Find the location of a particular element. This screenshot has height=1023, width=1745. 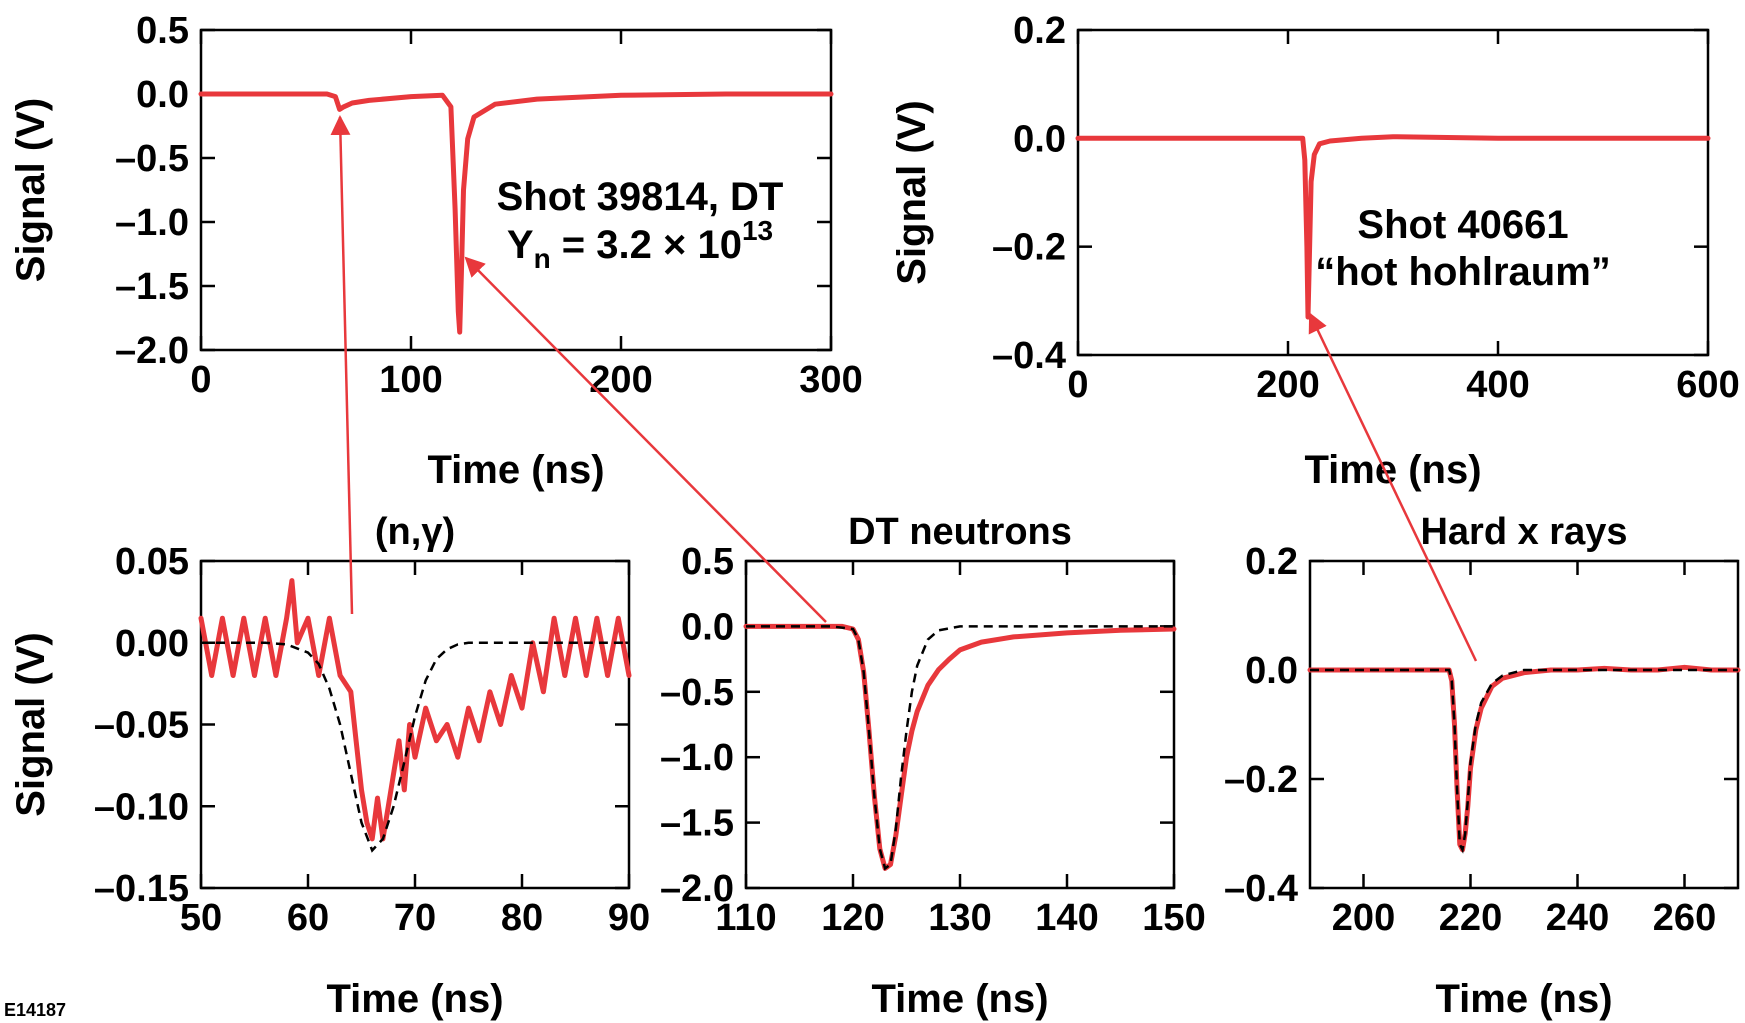

x-tick-label: 220 is located at coordinates (1470, 918).